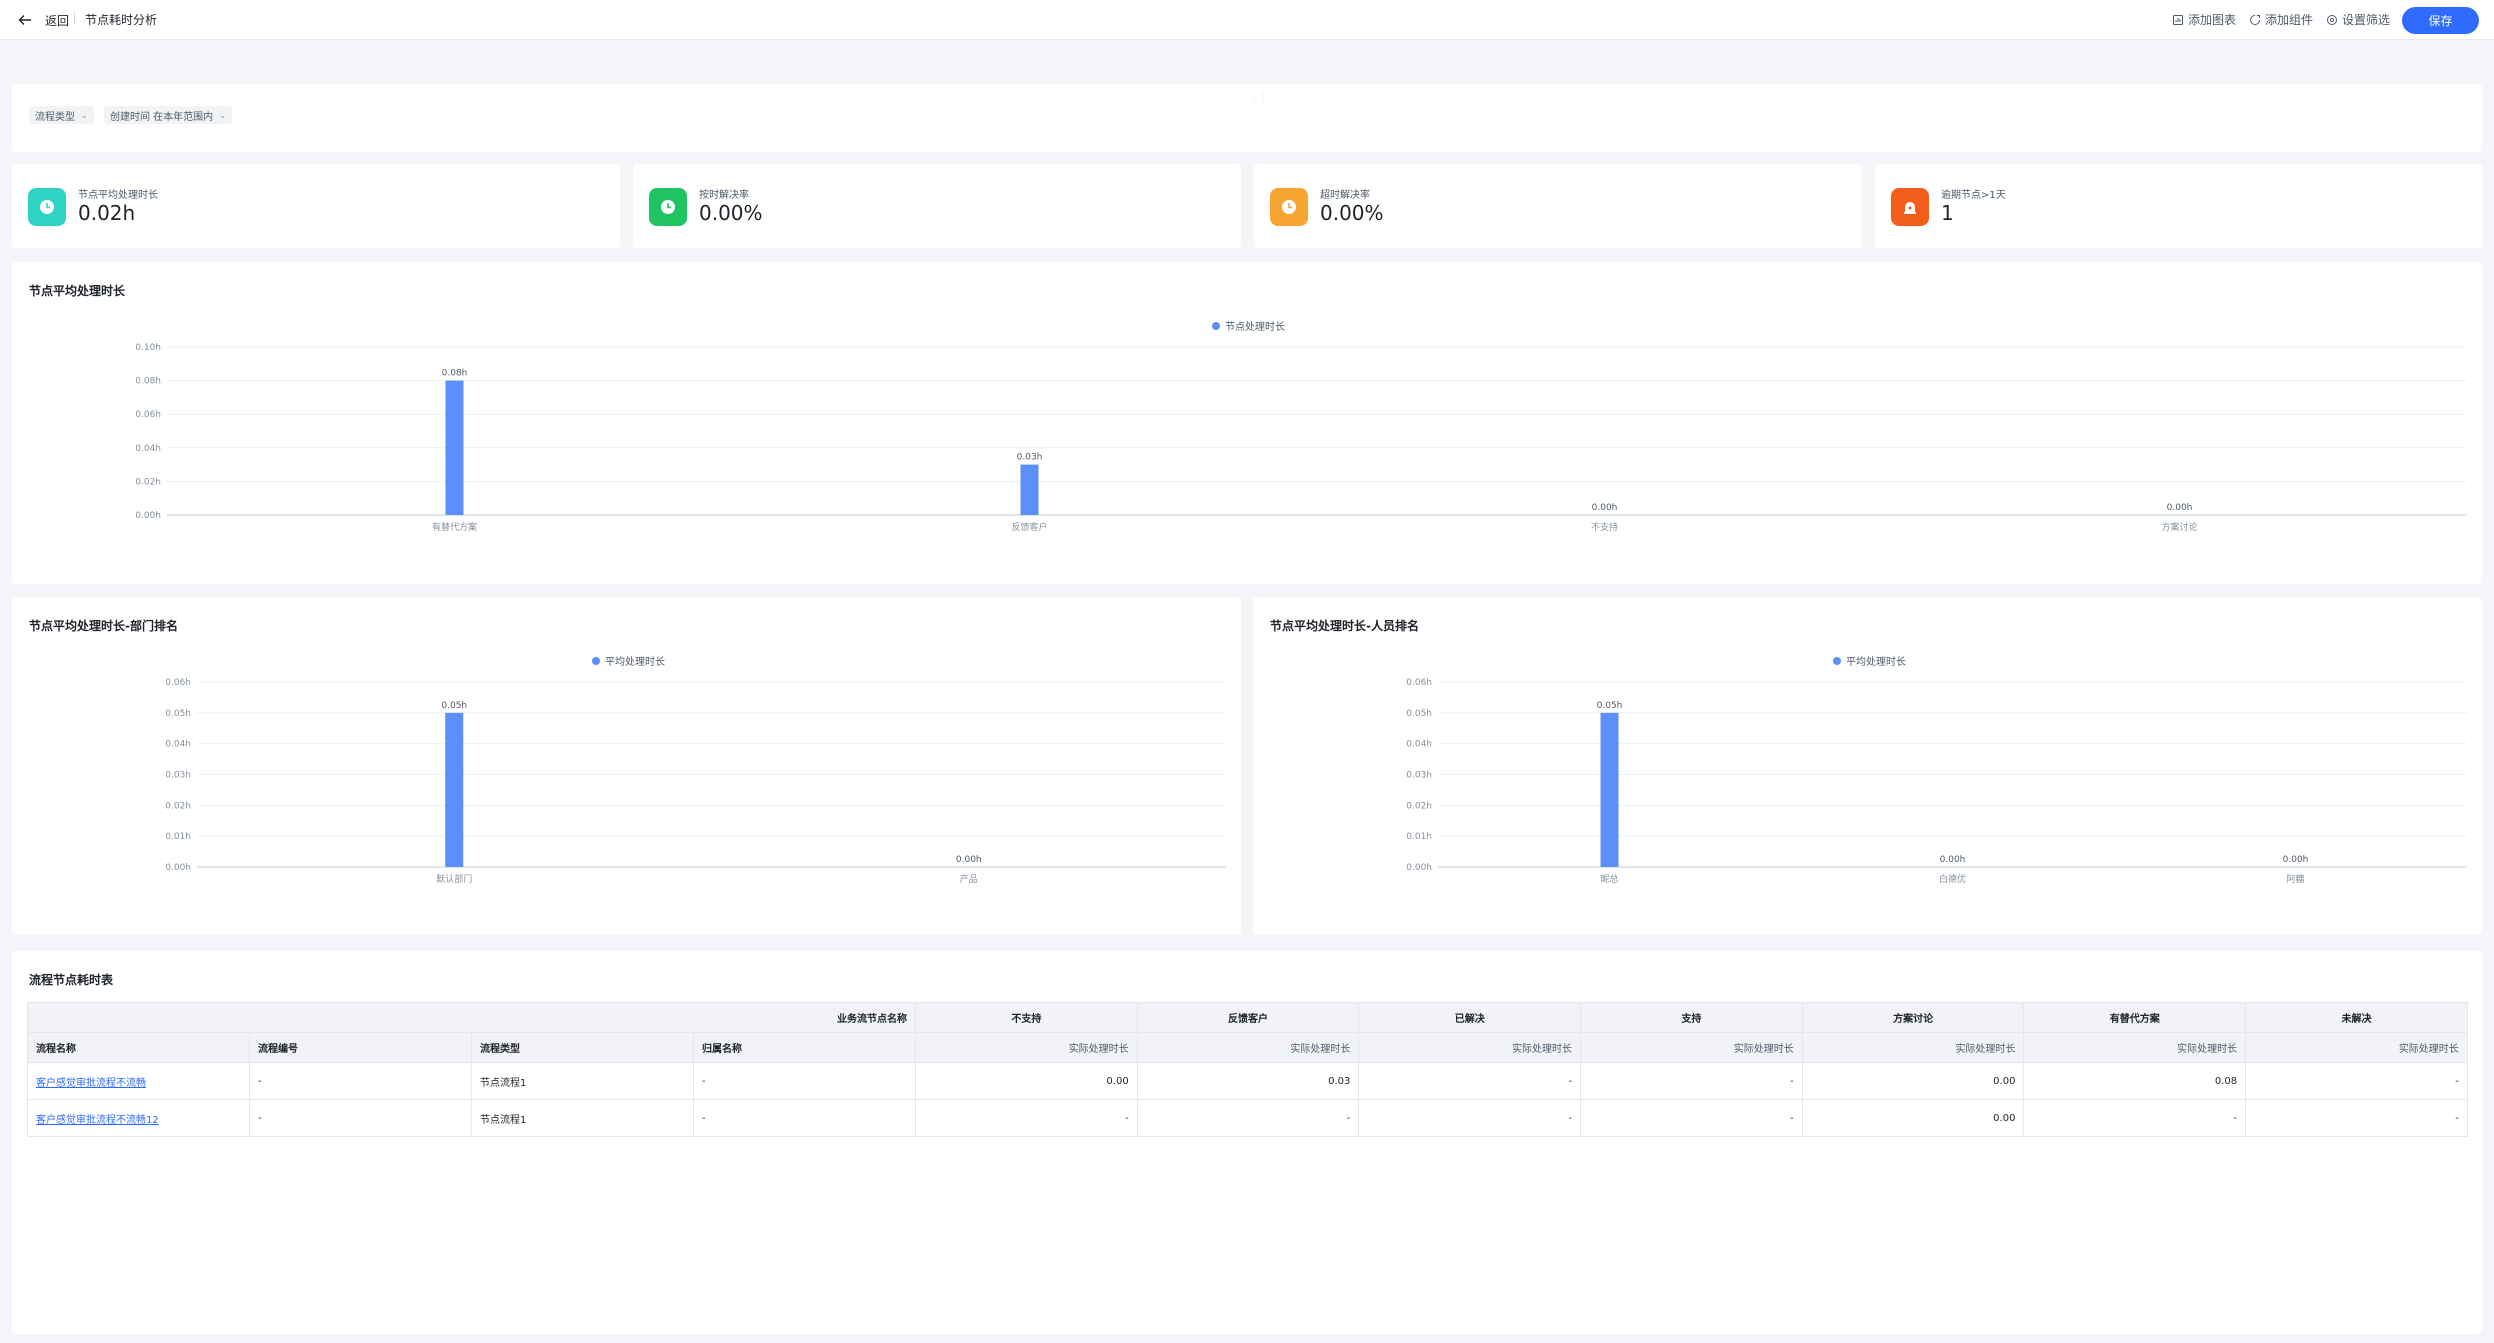 The height and width of the screenshot is (1343, 2494). What do you see at coordinates (2179, 527) in the screenshot?
I see `x-tick-label: 方案讨论` at bounding box center [2179, 527].